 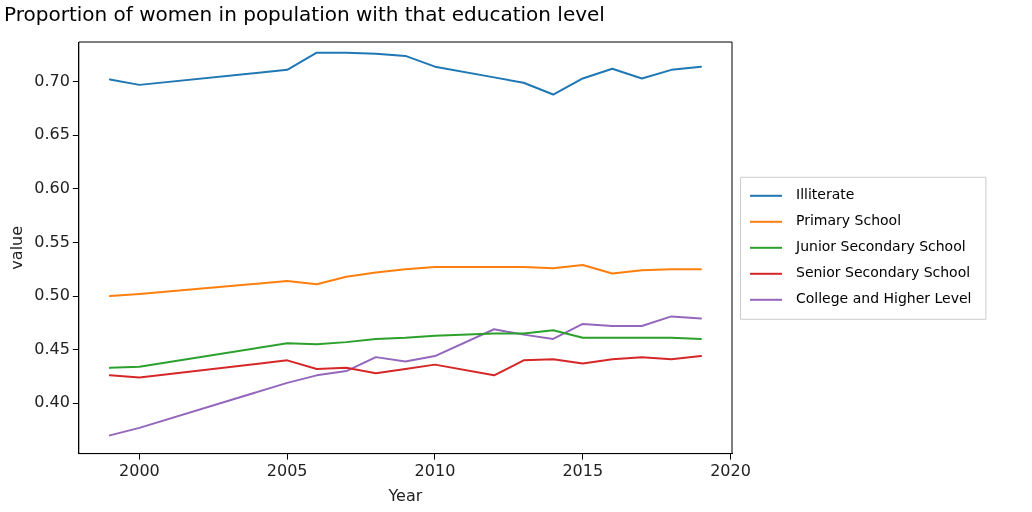 What do you see at coordinates (730, 471) in the screenshot?
I see `x-tick-label: 2020` at bounding box center [730, 471].